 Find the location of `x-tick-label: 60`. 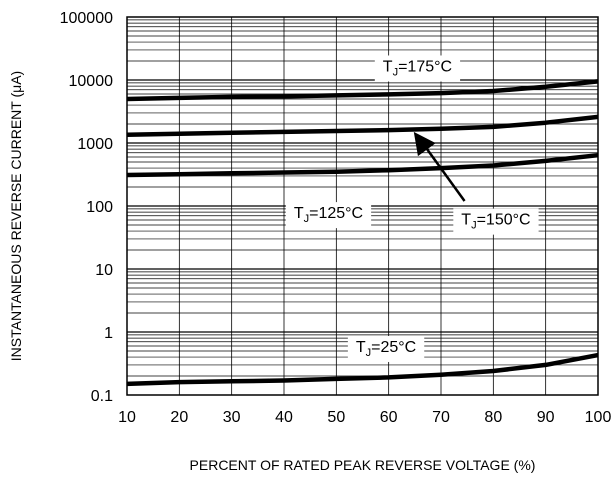

x-tick-label: 60 is located at coordinates (389, 417).